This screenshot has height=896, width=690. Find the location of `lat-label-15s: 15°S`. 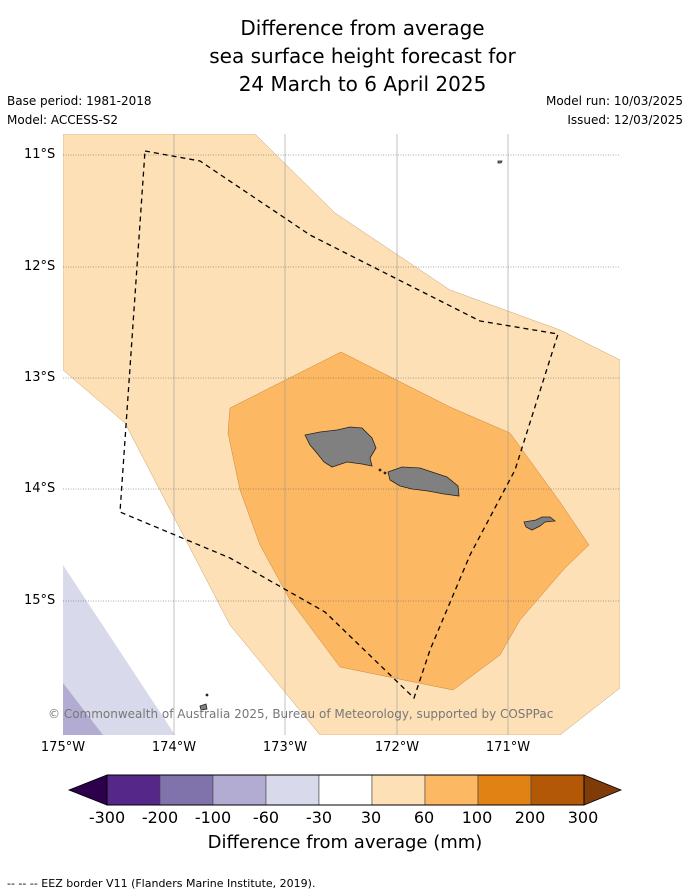

lat-label-15s: 15°S is located at coordinates (40, 600).